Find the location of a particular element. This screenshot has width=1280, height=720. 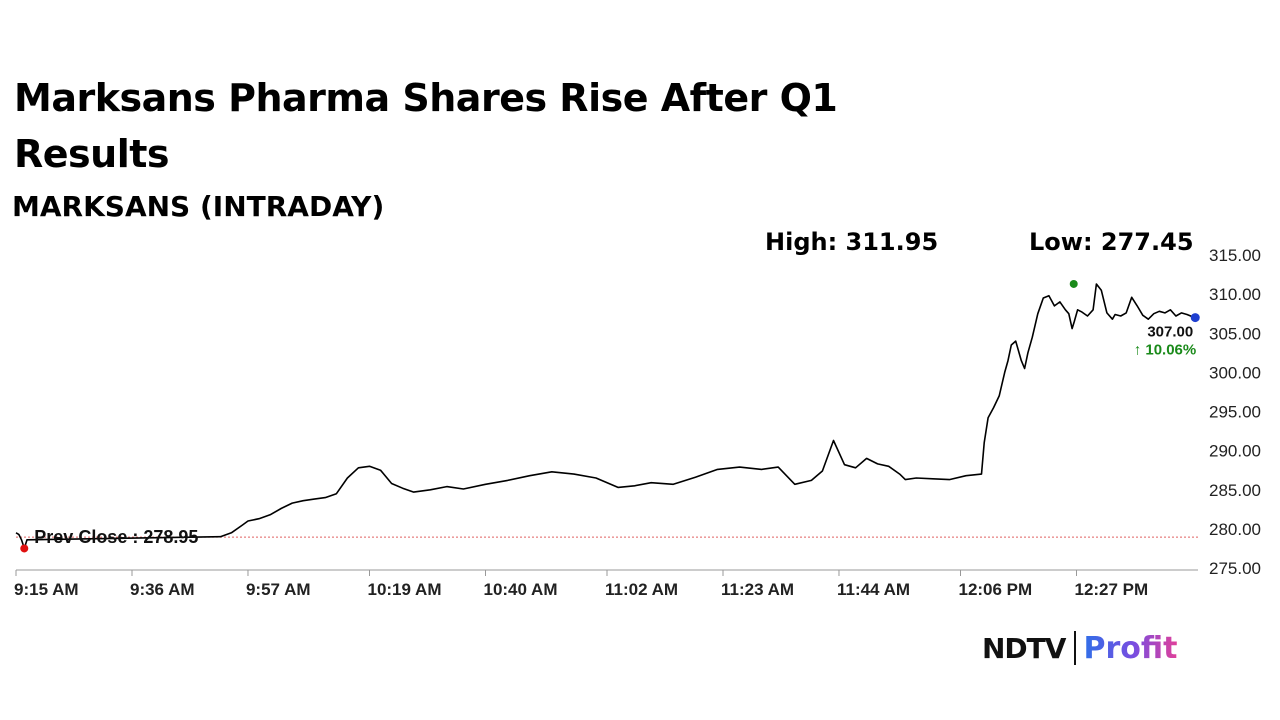

last-value-label: 307.00 is located at coordinates (1170, 332).